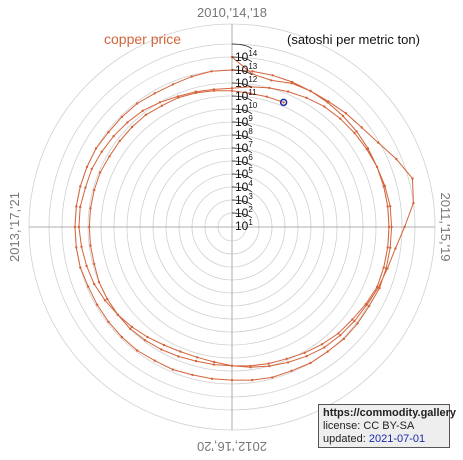 The height and width of the screenshot is (460, 463). What do you see at coordinates (445, 226) in the screenshot?
I see `angle-label-right: 2011,'15,'19` at bounding box center [445, 226].